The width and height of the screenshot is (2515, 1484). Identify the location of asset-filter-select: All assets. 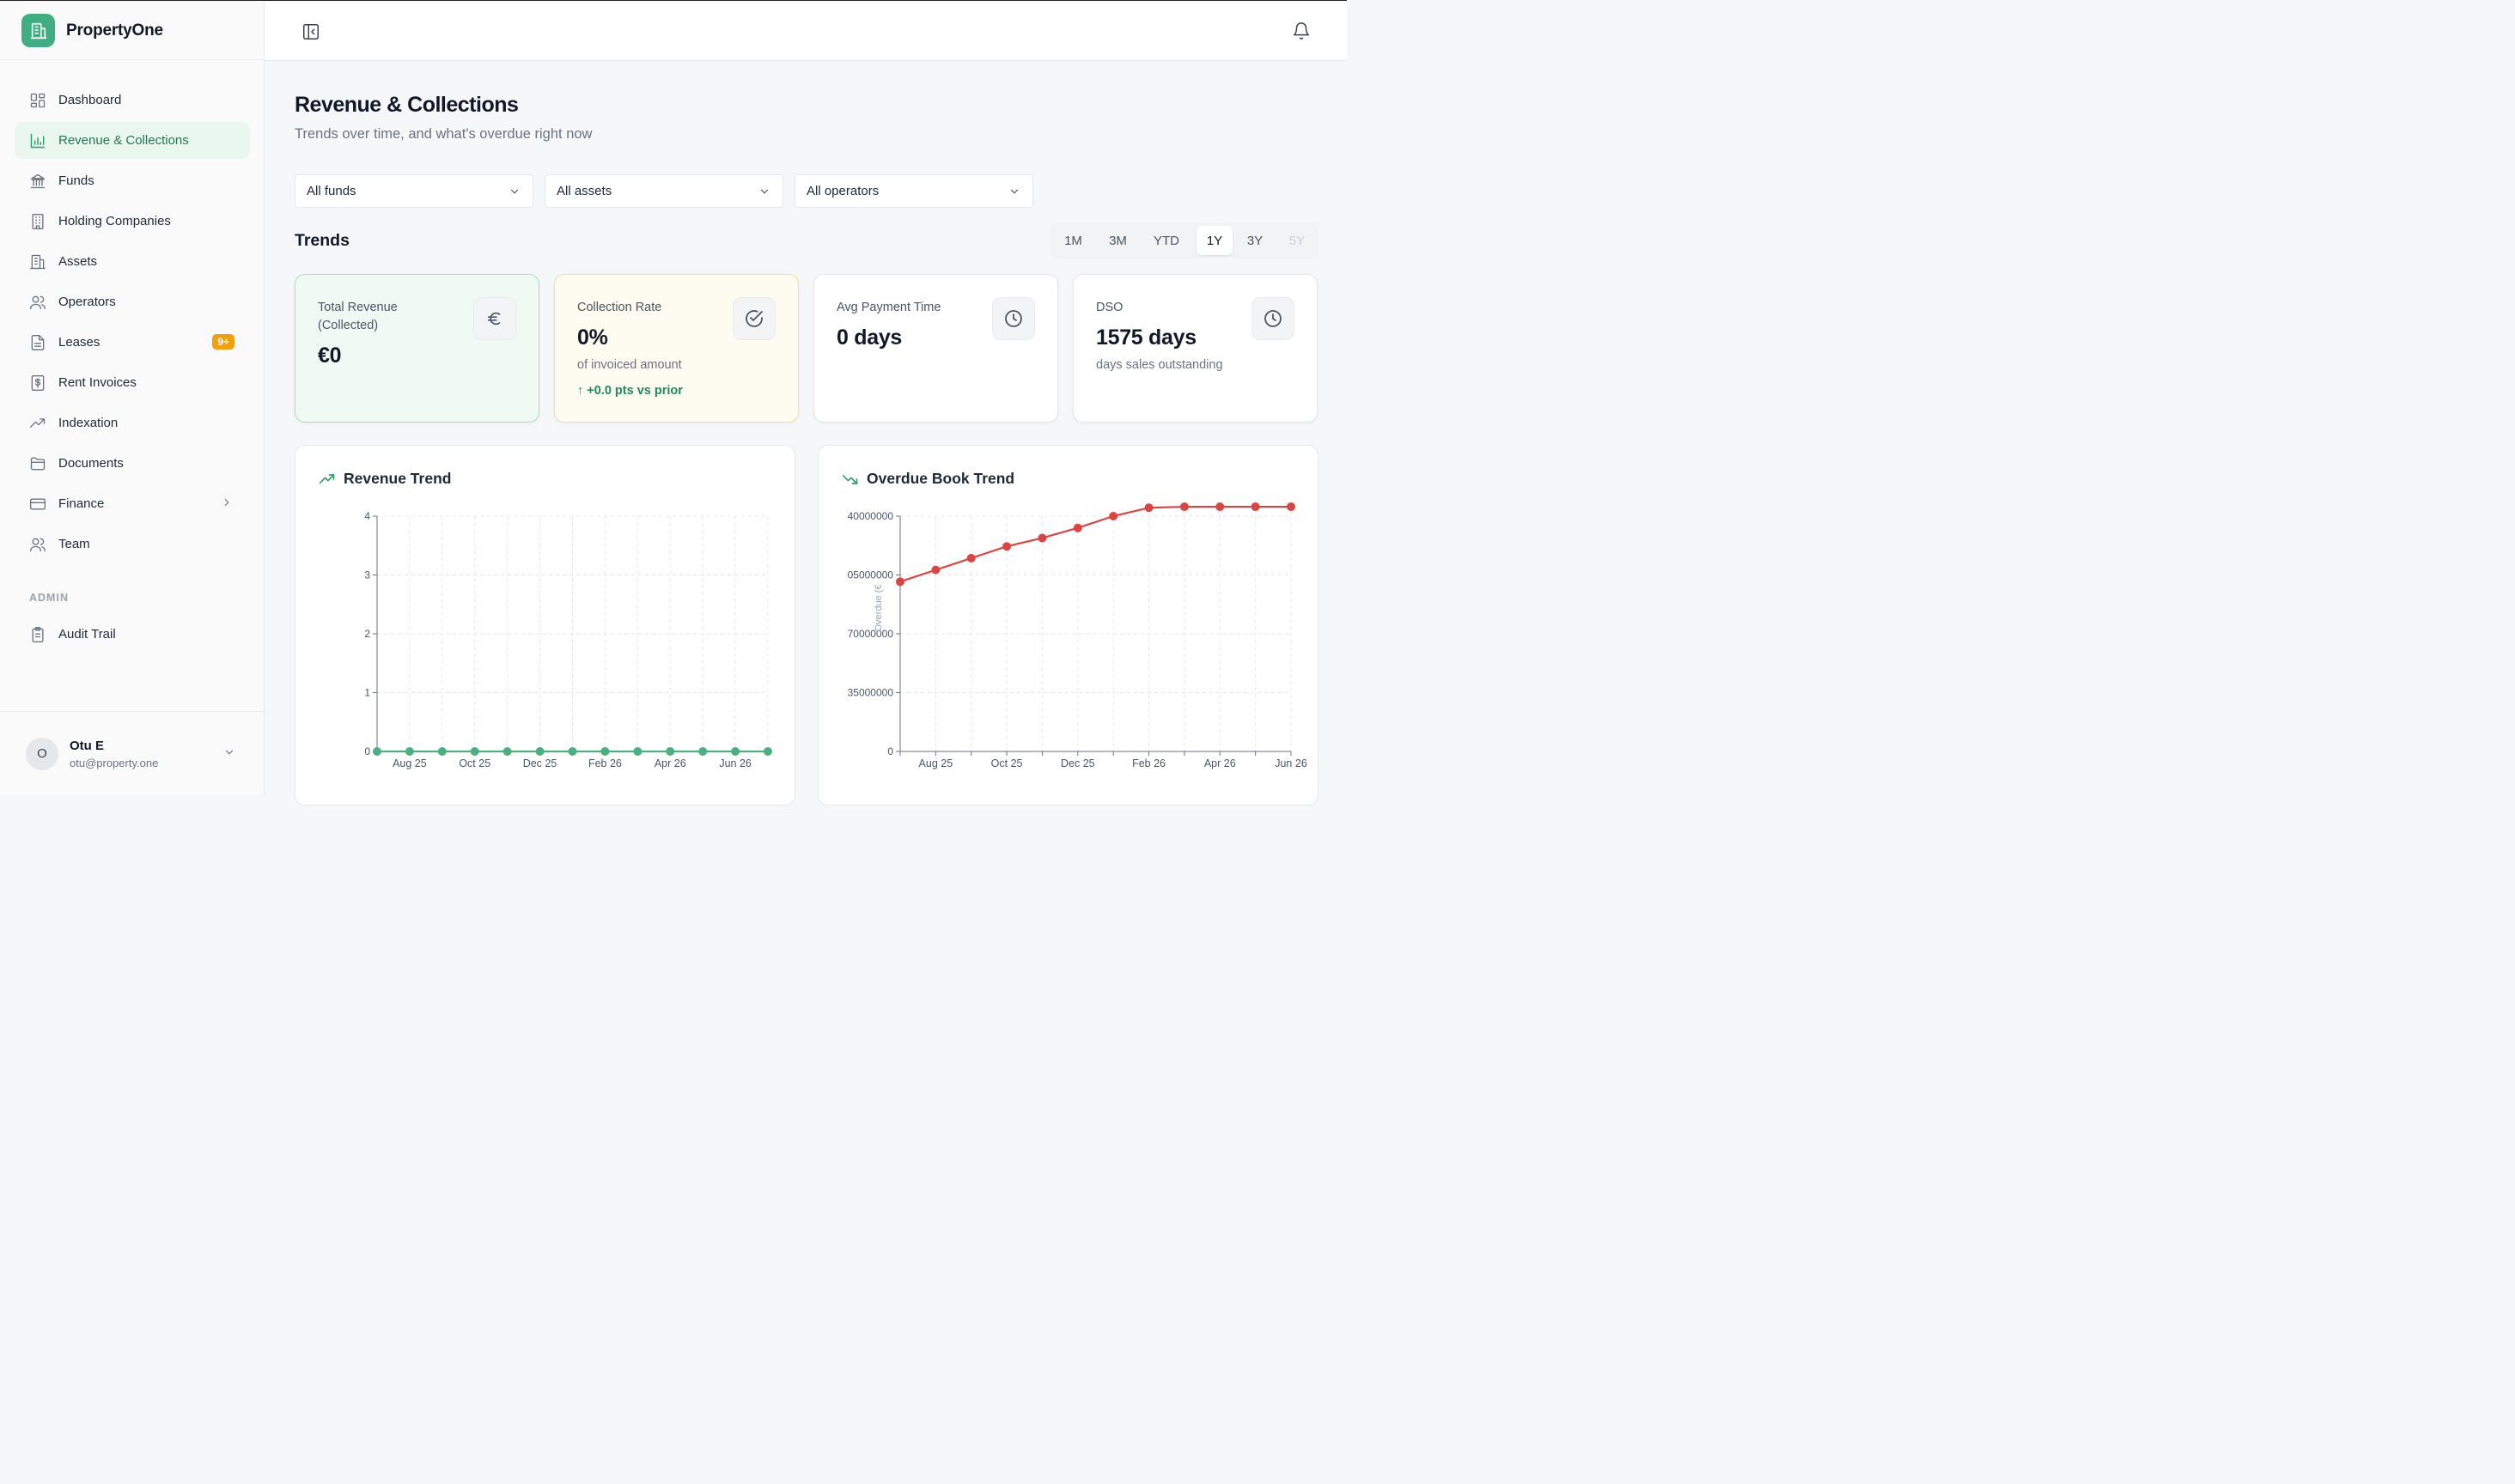
(664, 191).